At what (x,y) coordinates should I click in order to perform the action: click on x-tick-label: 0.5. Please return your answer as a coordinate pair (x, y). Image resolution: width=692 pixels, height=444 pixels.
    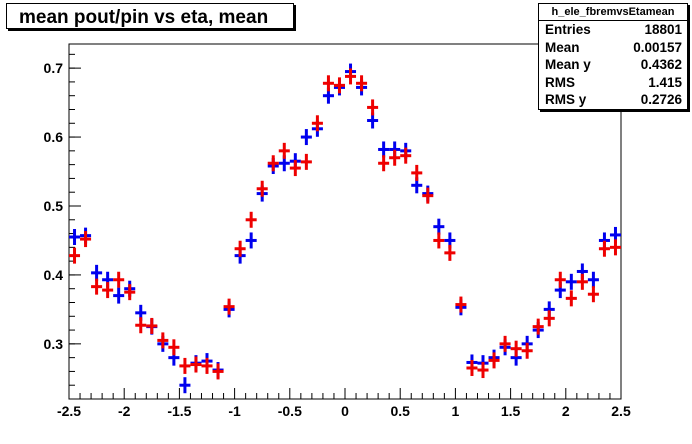
    Looking at the image, I should click on (400, 411).